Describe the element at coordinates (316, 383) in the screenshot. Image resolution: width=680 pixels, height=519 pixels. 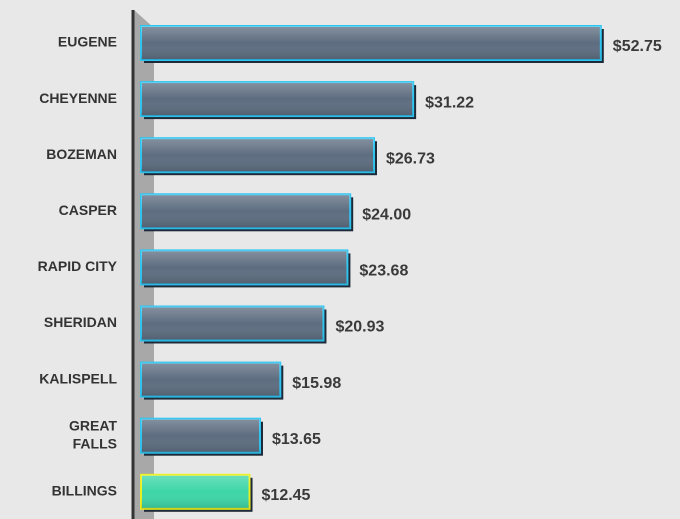
I see `value-label: $15.98` at that location.